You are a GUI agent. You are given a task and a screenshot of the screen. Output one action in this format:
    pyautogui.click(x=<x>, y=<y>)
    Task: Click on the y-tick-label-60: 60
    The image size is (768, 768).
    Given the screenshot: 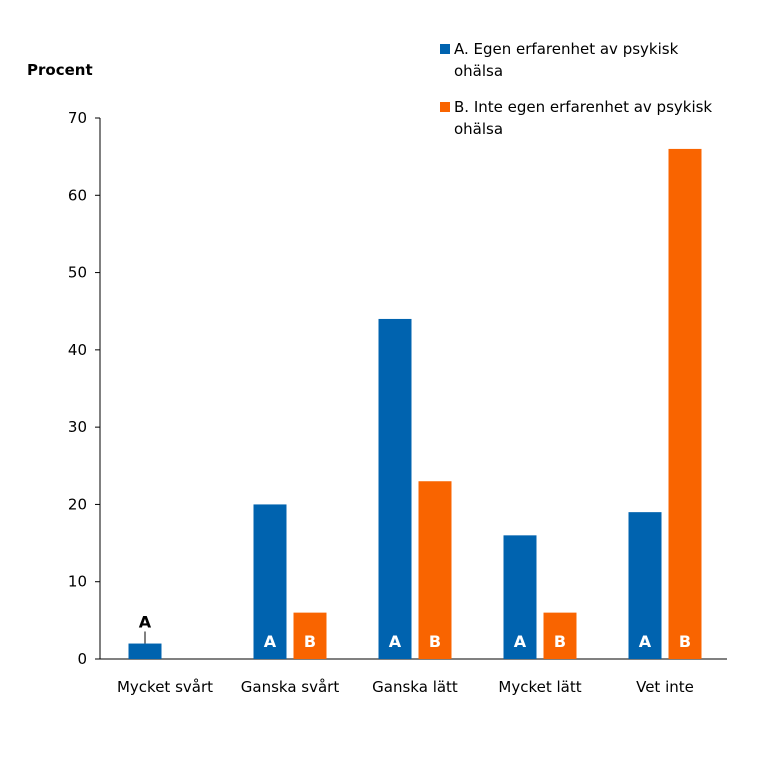 What is the action you would take?
    pyautogui.click(x=77, y=195)
    